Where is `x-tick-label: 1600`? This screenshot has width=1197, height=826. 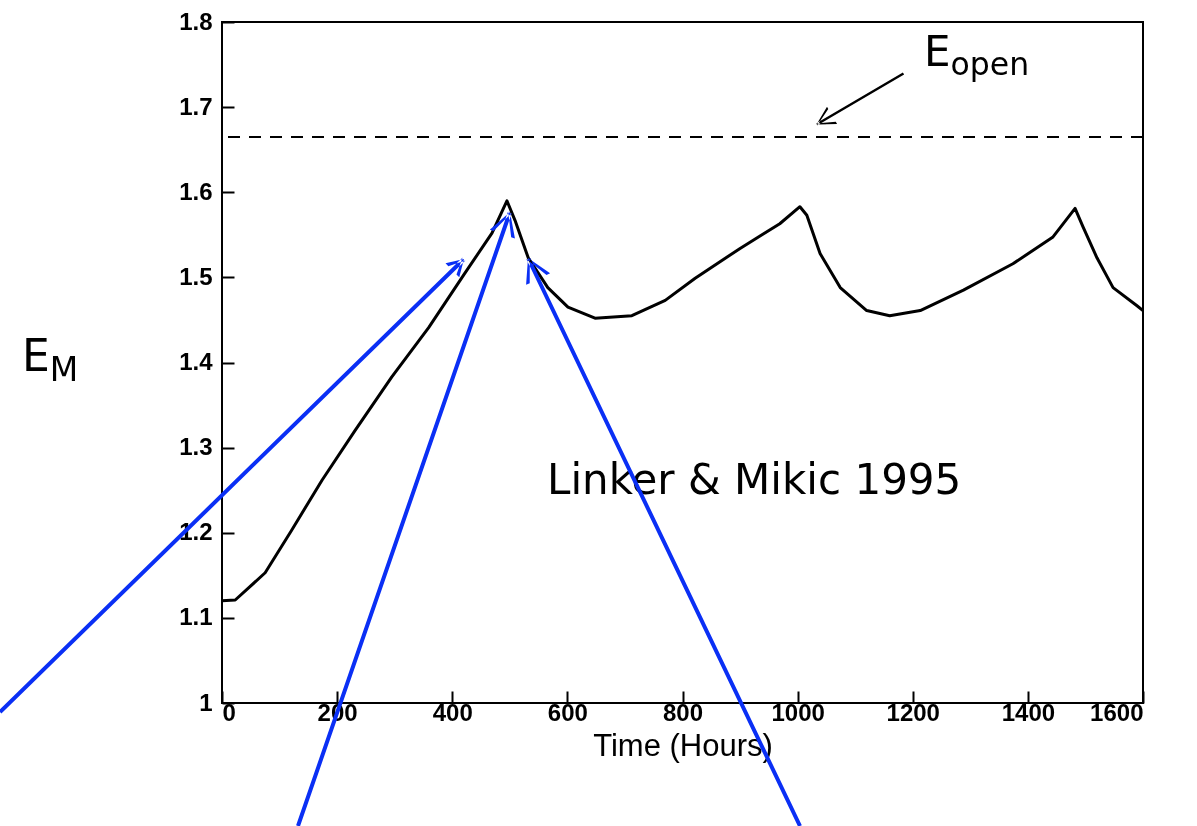 x-tick-label: 1600 is located at coordinates (1117, 712).